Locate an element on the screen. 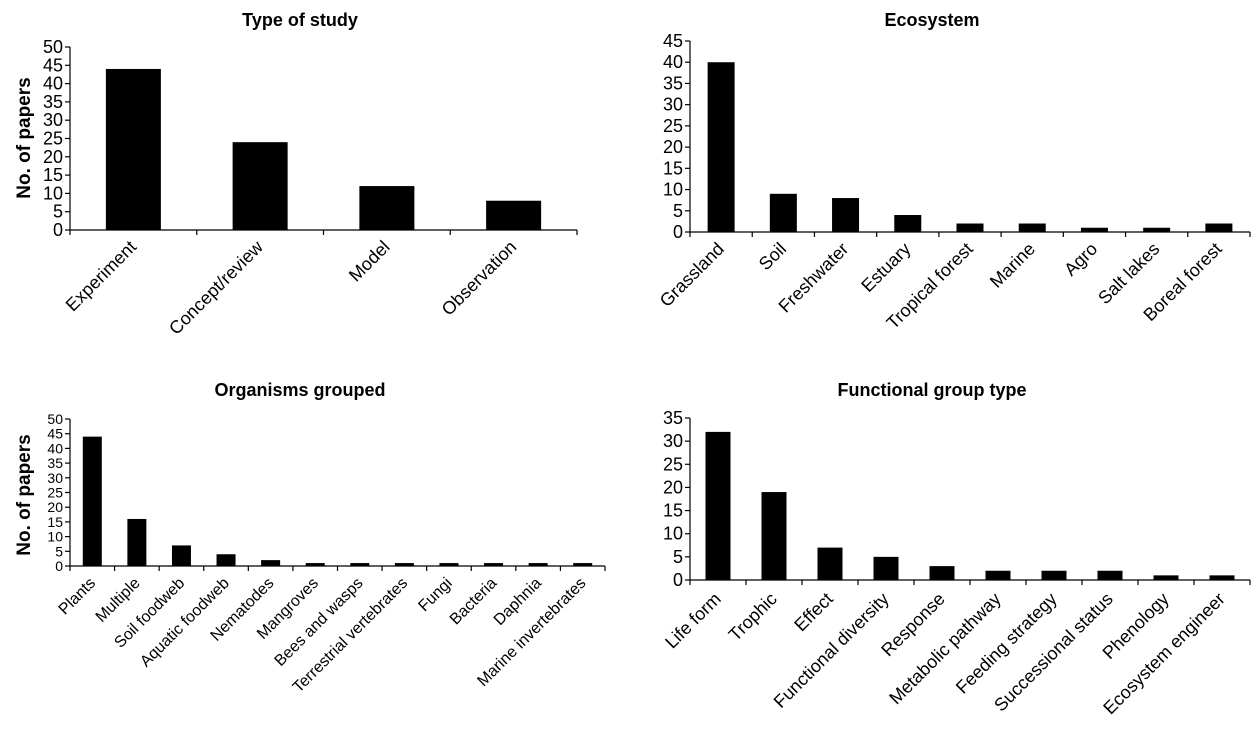 The image size is (1252, 741). x-category-label: Effect is located at coordinates (813, 612).